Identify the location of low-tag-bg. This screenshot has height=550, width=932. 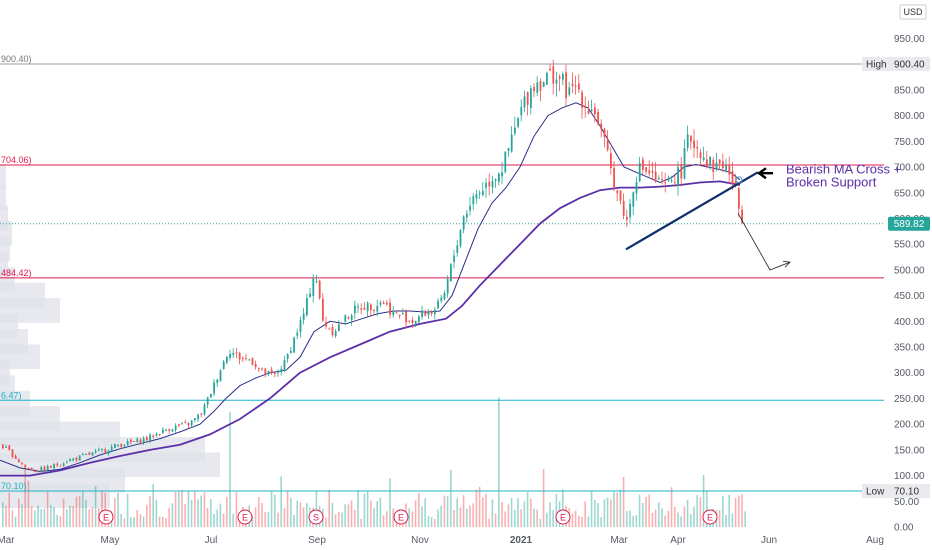
(896, 490).